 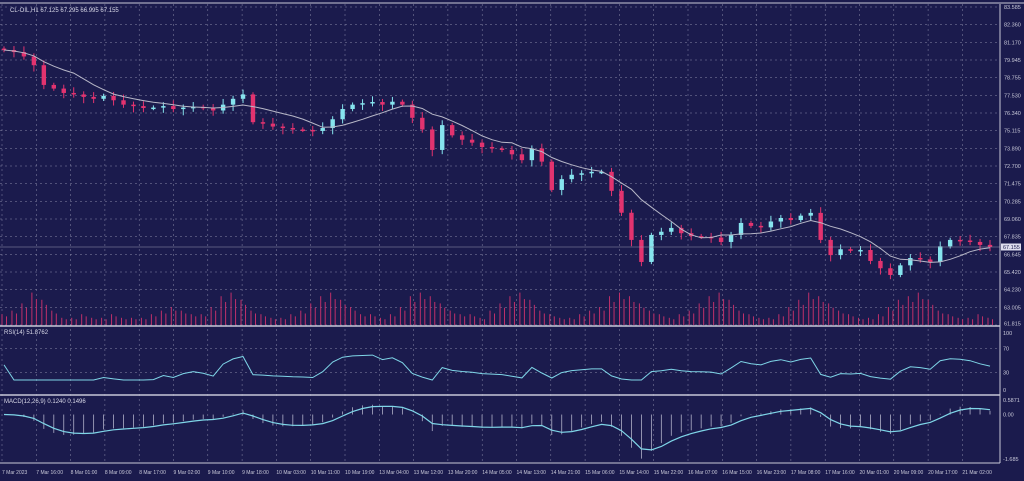 What do you see at coordinates (187, 473) in the screenshot?
I see `time-tick-label: 9 Mar 02:00` at bounding box center [187, 473].